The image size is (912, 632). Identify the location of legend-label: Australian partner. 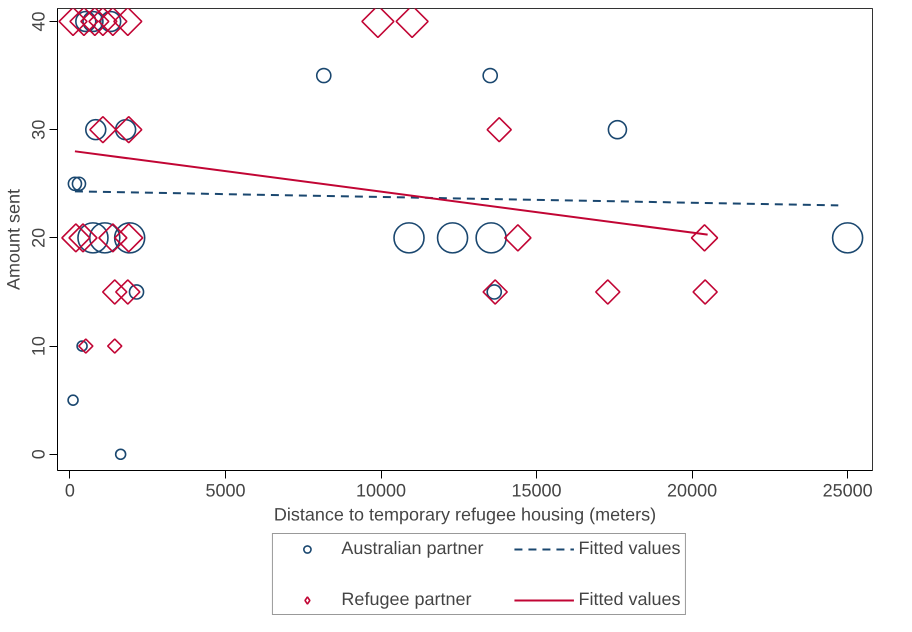
(412, 548).